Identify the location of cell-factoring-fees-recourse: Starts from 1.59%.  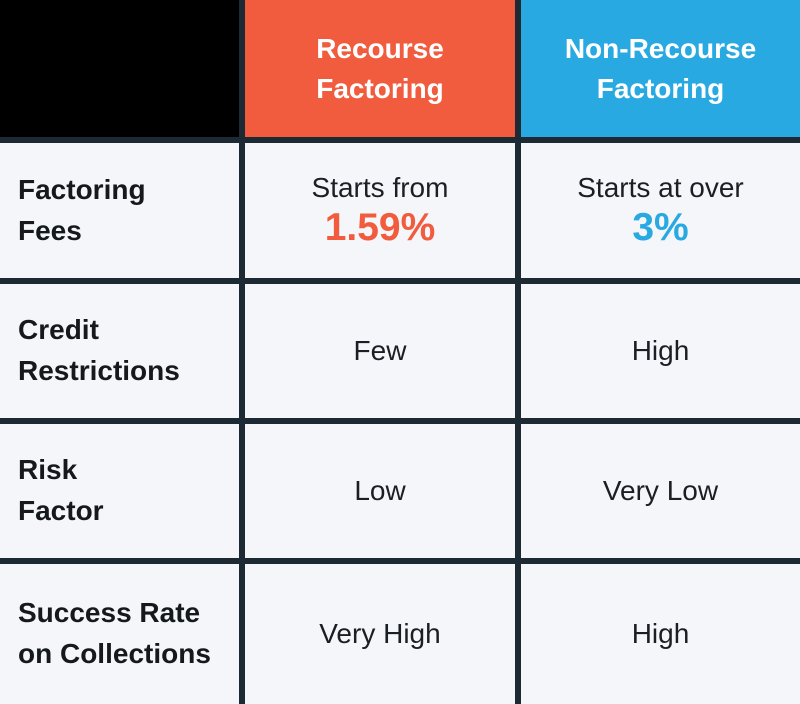
(383, 213).